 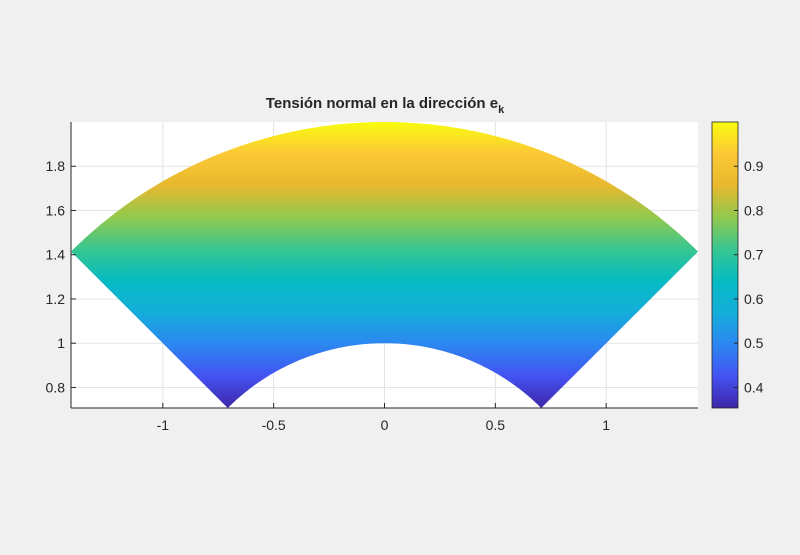 I want to click on colorbar-tick-label: 0.9, so click(x=754, y=166).